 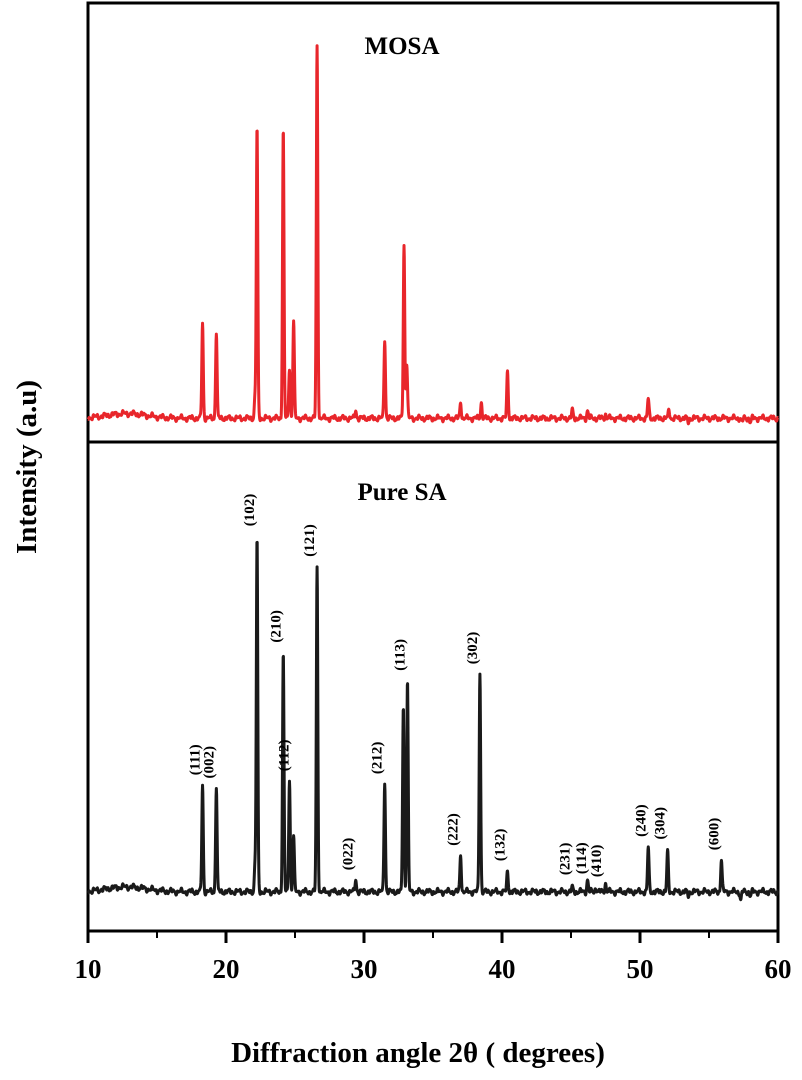 What do you see at coordinates (433, 957) in the screenshot?
I see `x-axis: 10 20 30 40 50 60` at bounding box center [433, 957].